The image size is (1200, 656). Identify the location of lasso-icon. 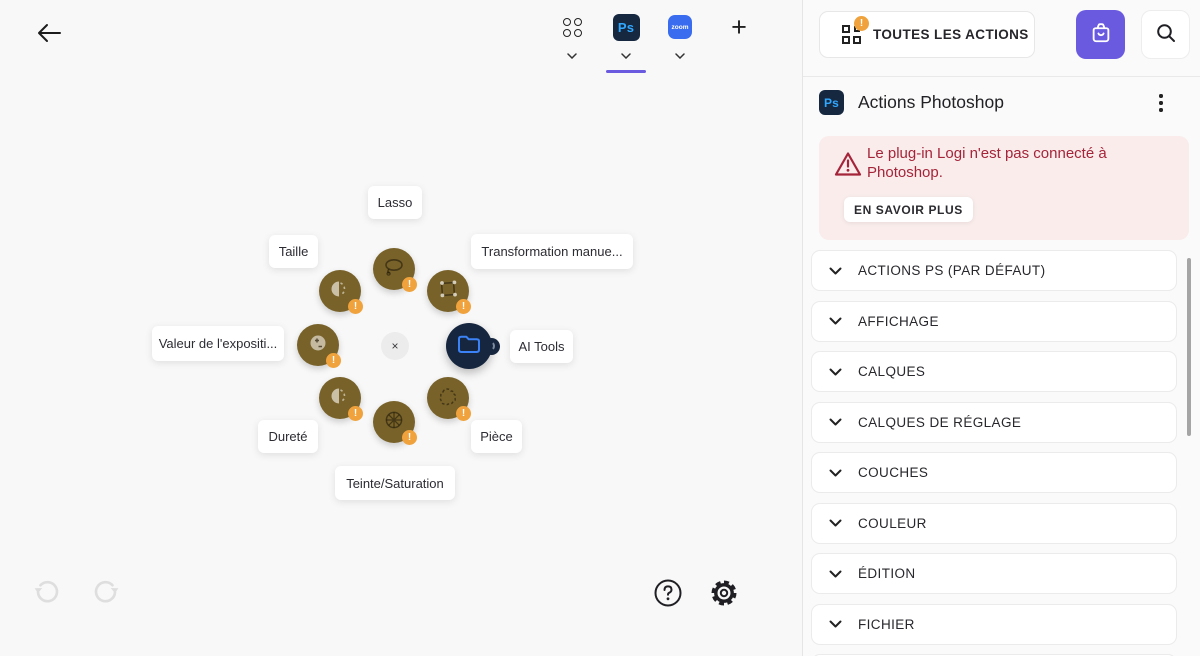
(394, 269).